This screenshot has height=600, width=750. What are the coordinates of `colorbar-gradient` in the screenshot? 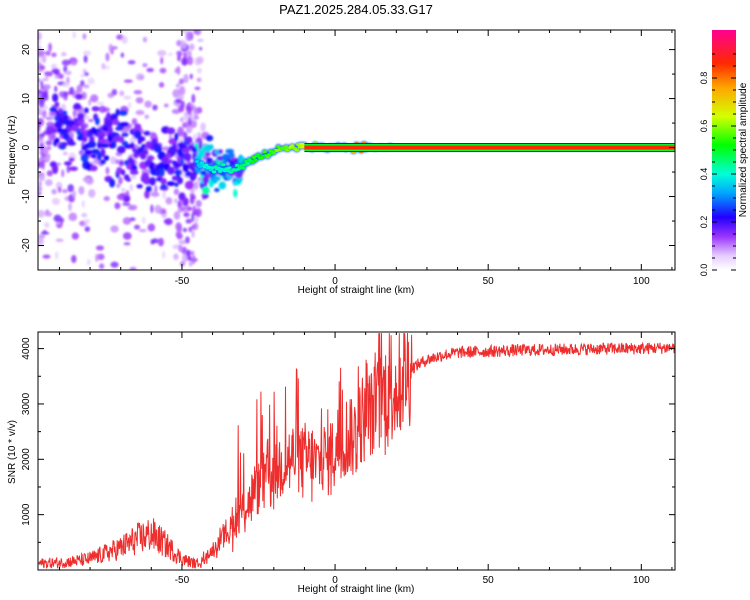 It's located at (724, 150).